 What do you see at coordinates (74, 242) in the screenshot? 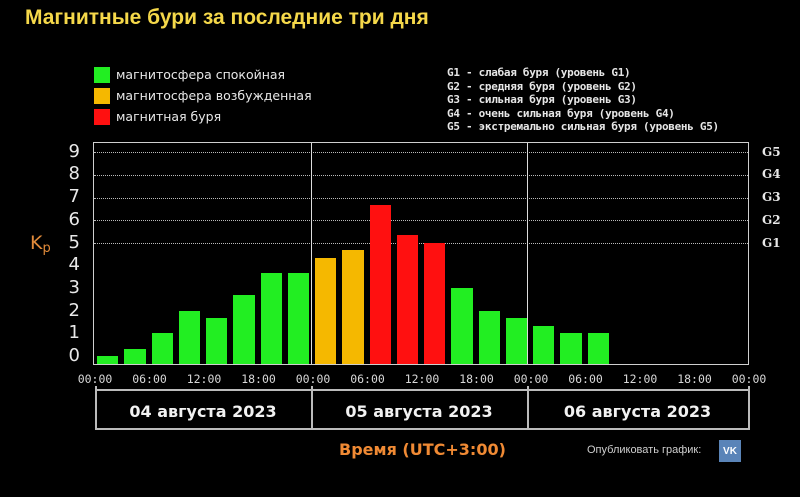
I see `y-tick-label: 5` at bounding box center [74, 242].